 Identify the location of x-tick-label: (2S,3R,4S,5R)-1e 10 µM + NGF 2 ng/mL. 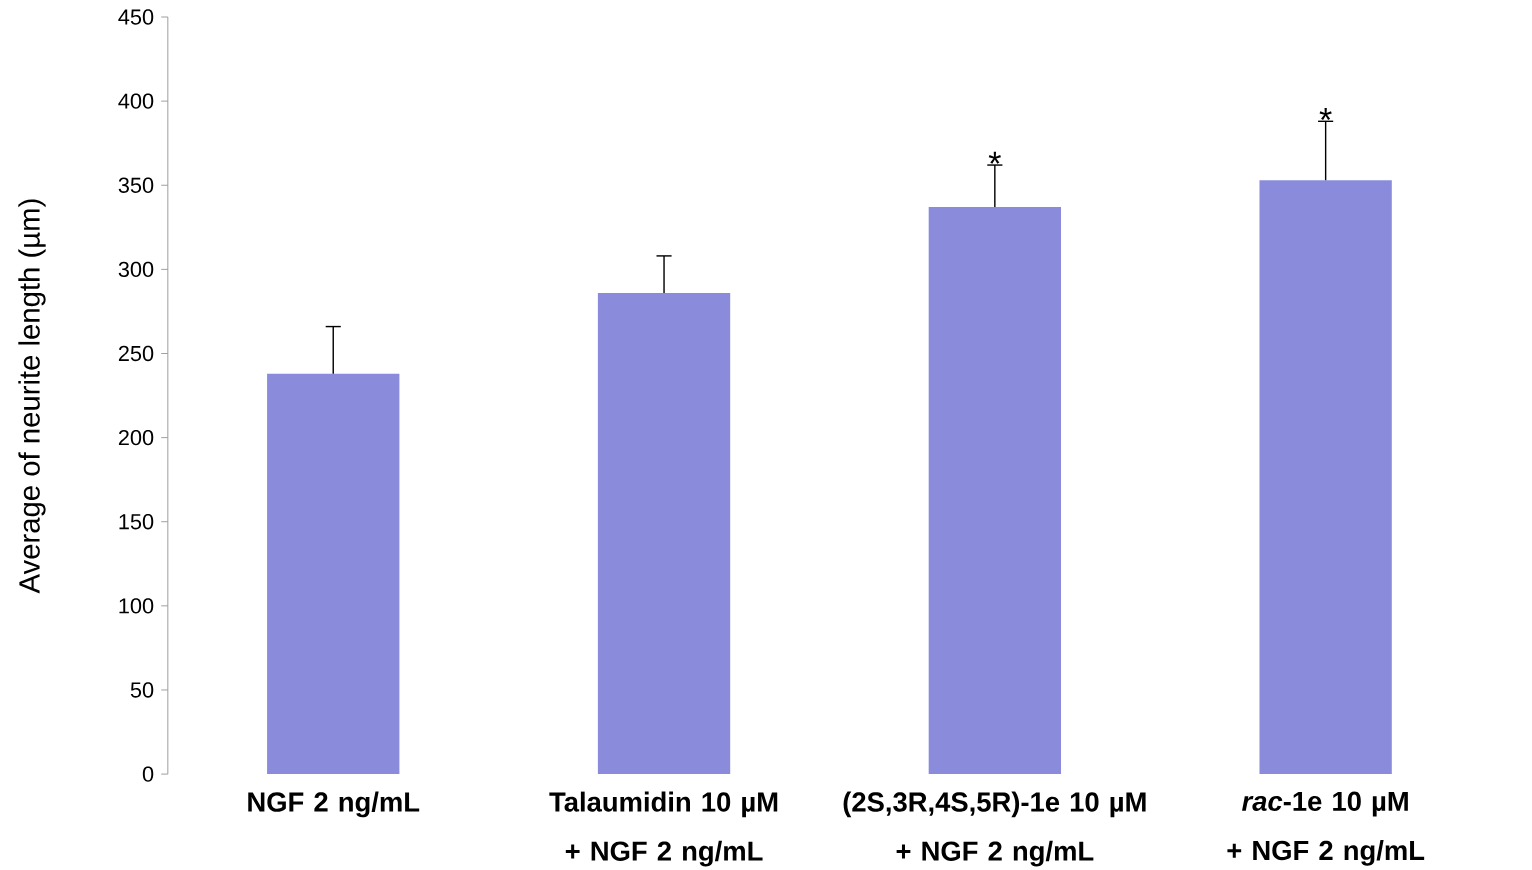
(994, 829).